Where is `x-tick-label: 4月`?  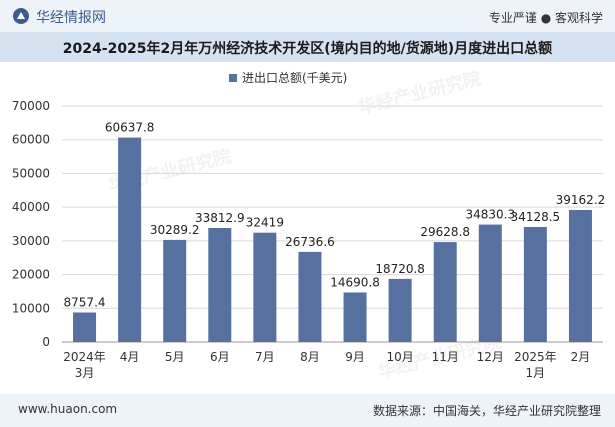 x-tick-label: 4月 is located at coordinates (130, 357).